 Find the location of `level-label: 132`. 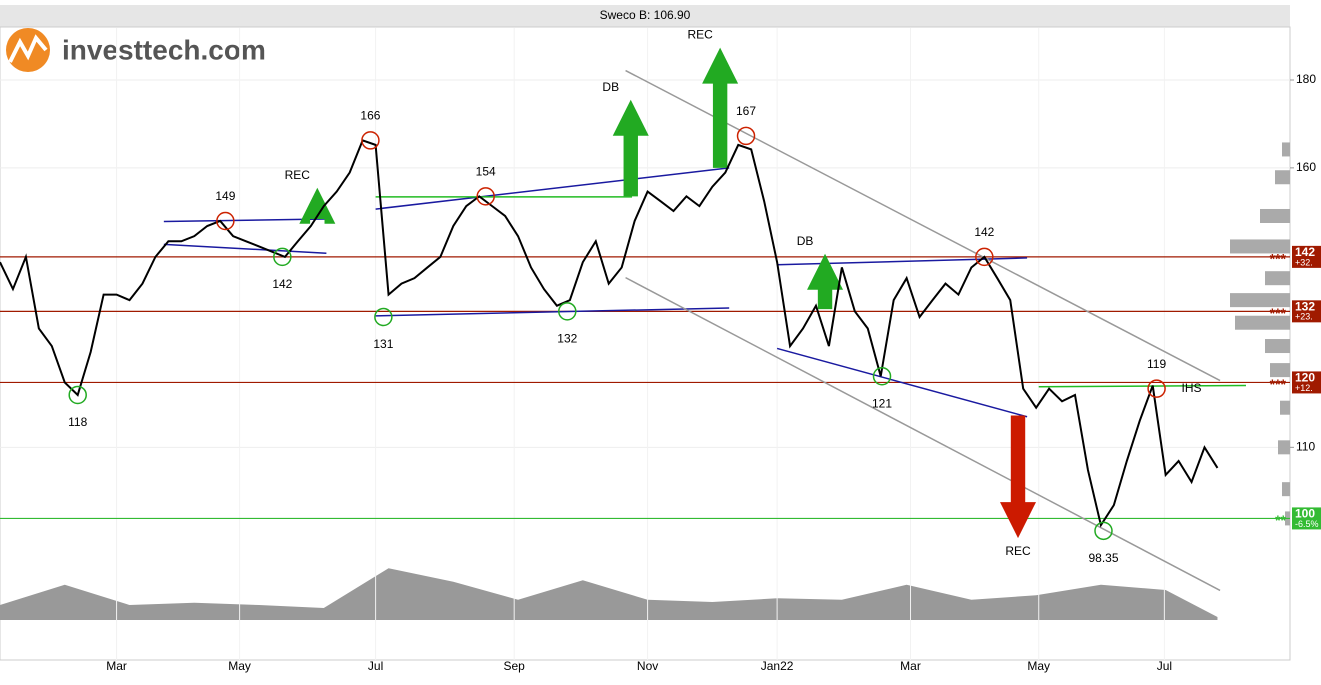

level-label: 132 is located at coordinates (1305, 307).